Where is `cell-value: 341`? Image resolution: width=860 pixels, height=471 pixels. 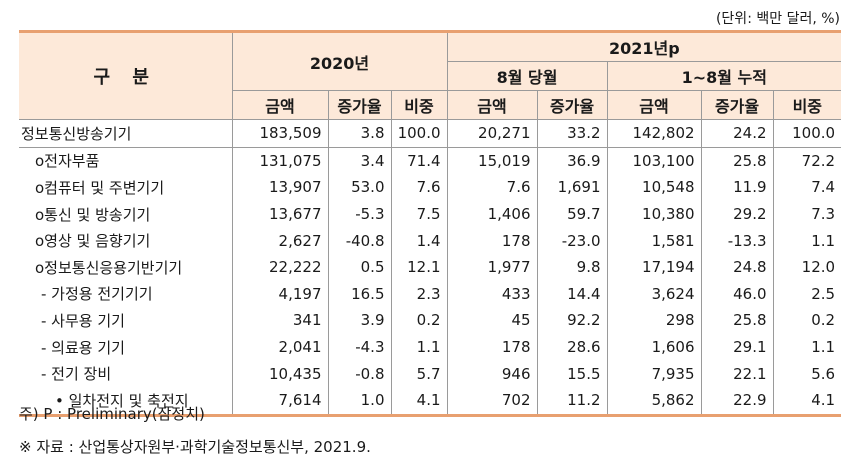
cell-value: 341 is located at coordinates (279, 320).